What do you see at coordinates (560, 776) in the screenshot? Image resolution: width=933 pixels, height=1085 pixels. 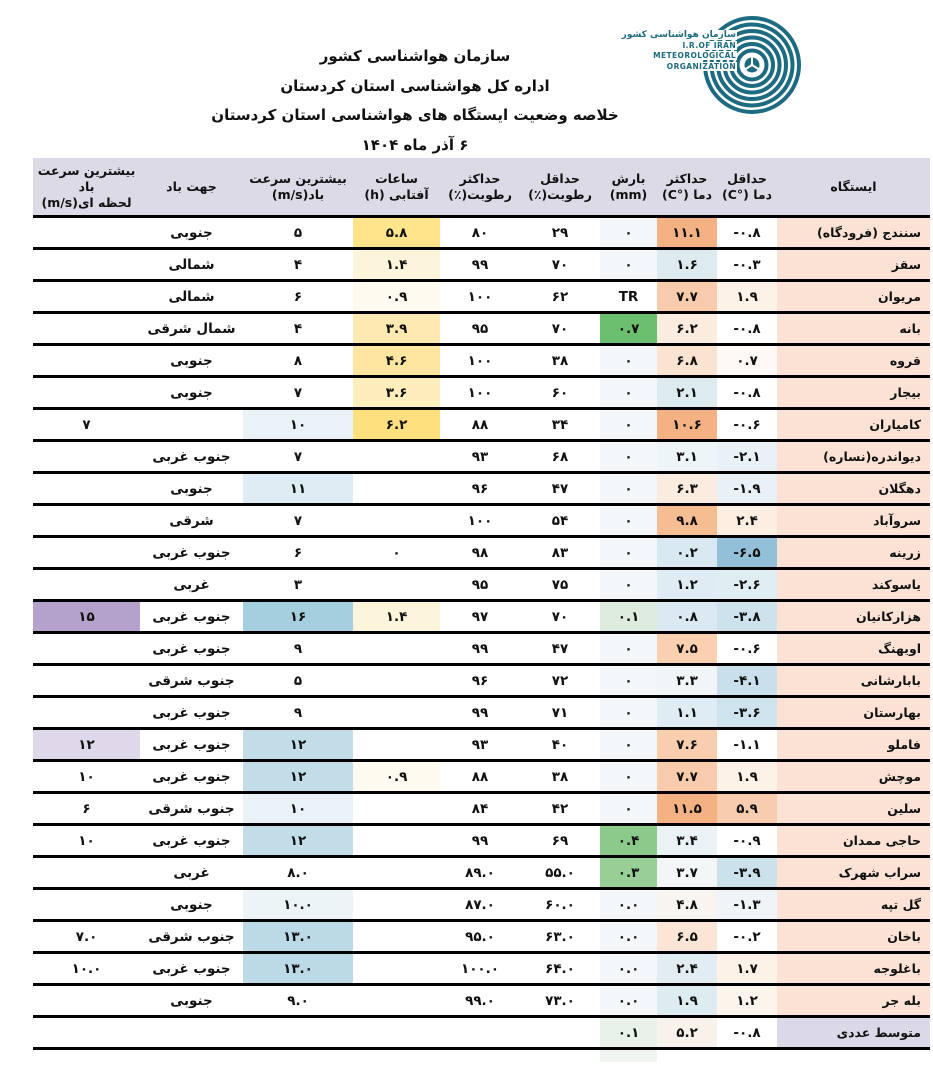 I see `rhmin-value: ۳۸` at bounding box center [560, 776].